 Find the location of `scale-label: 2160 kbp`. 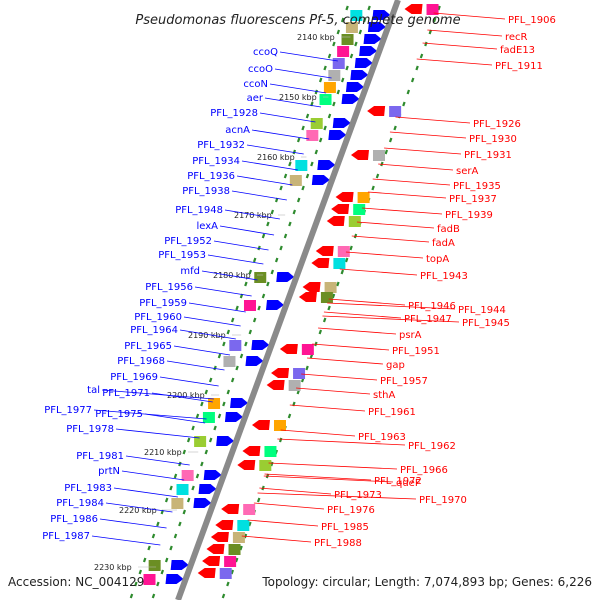

scale-label: 2160 kbp is located at coordinates (276, 157).